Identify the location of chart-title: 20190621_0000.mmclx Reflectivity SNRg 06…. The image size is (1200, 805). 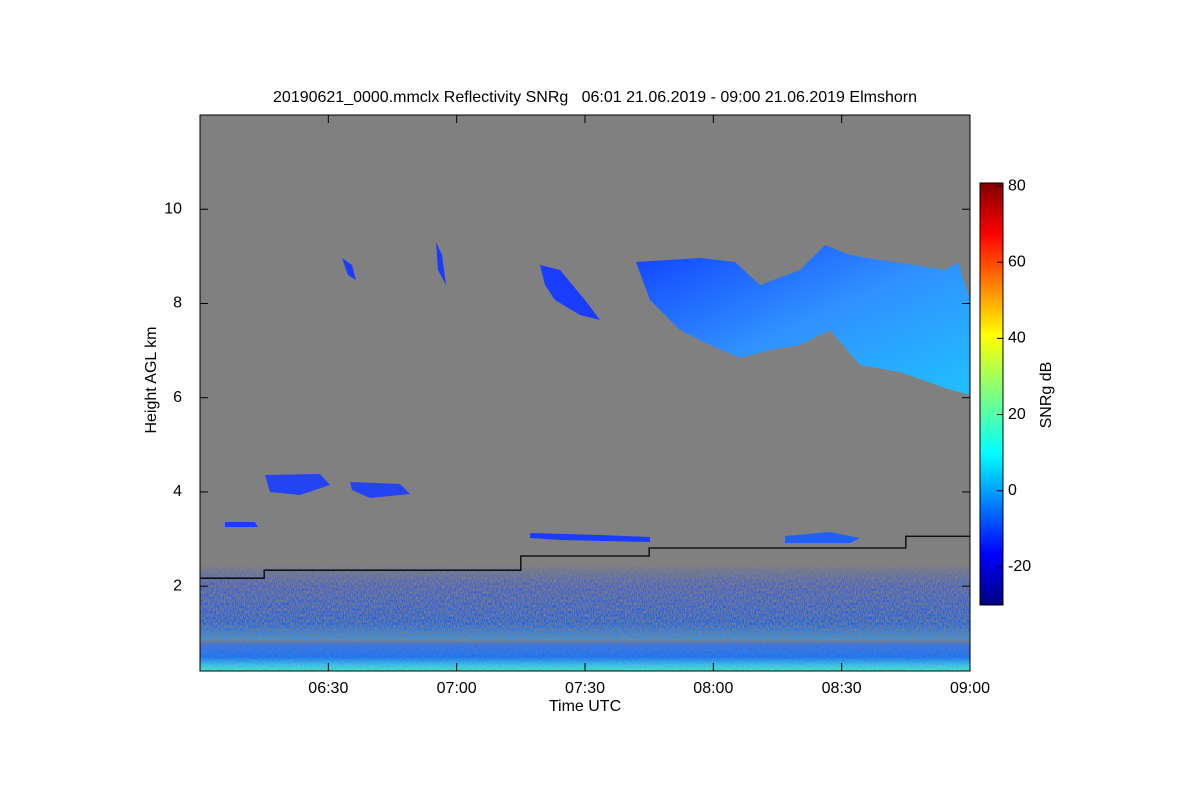
(595, 97).